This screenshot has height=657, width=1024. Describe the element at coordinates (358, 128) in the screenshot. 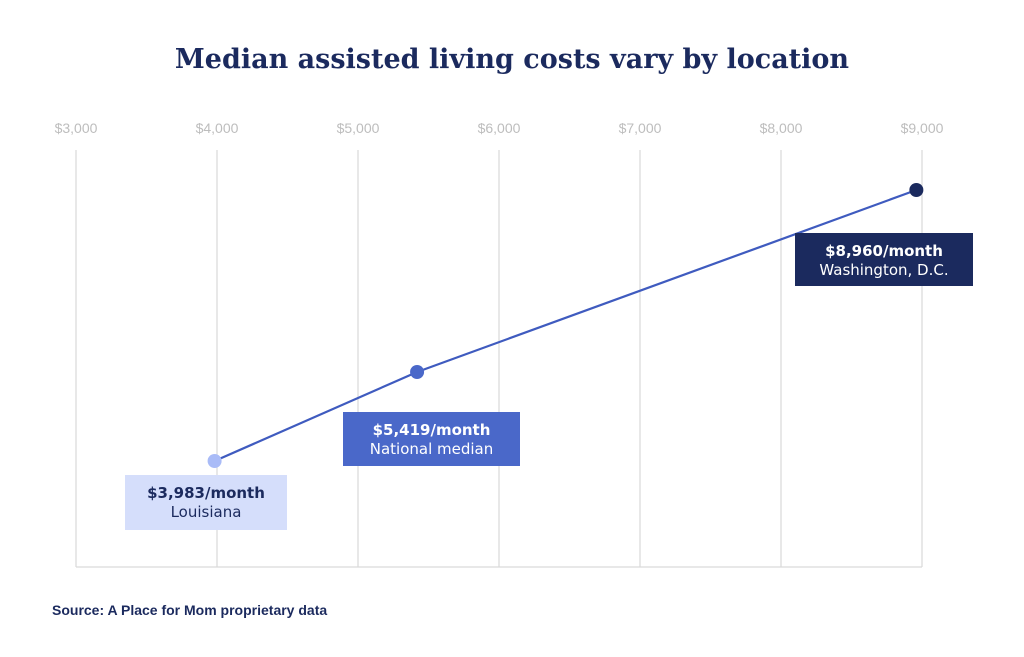

I see `x-tick-label: $5,000` at that location.